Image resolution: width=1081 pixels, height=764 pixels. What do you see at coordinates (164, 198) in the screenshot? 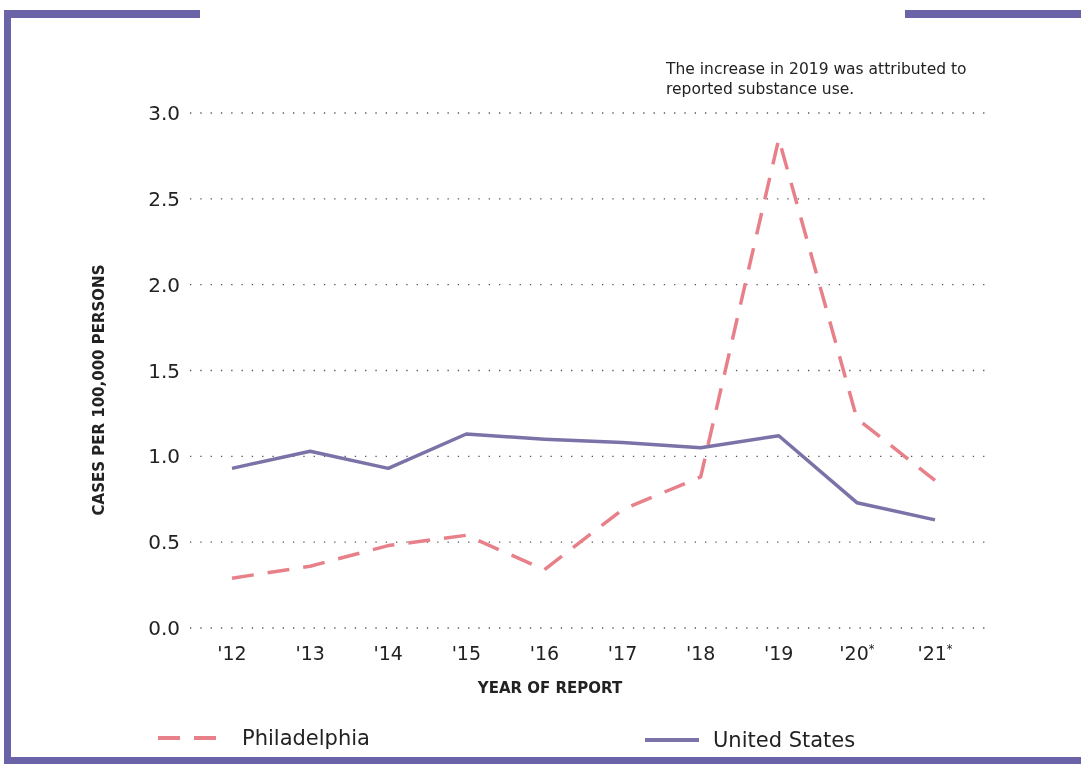
I see `y-tick-label: 2.5` at bounding box center [164, 198].